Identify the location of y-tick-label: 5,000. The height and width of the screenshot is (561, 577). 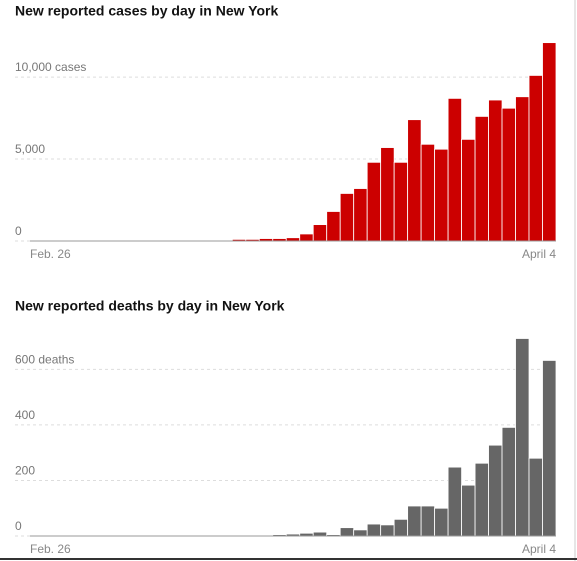
(30, 149).